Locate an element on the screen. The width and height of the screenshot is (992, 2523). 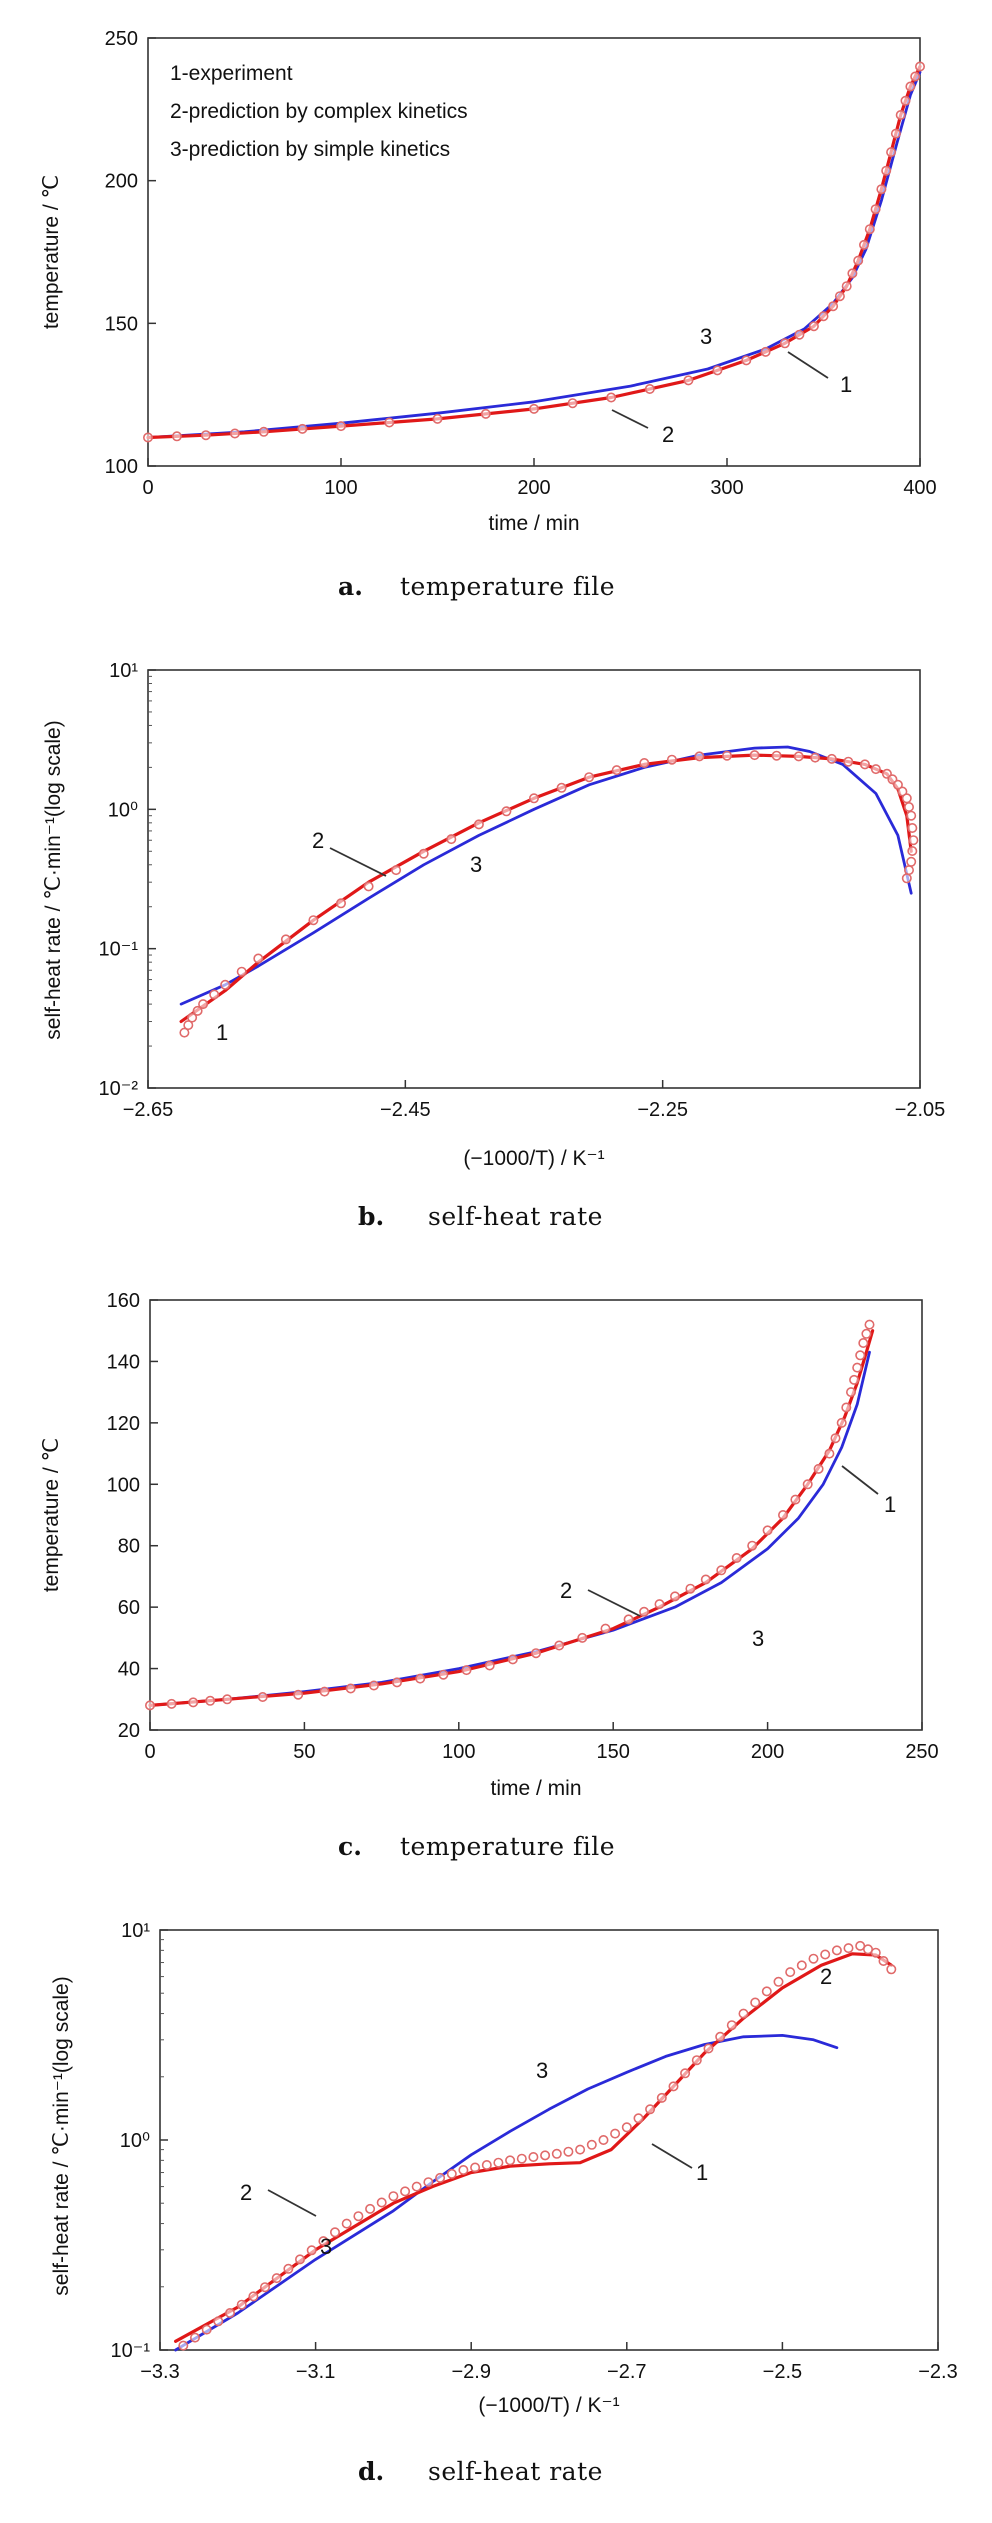
plot-area-a is located at coordinates (534, 252).